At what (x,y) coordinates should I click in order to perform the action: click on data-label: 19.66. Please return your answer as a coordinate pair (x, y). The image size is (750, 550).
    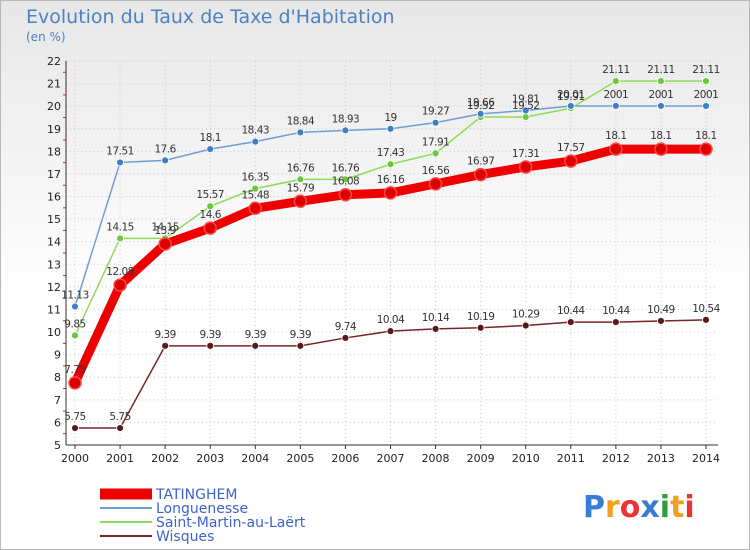
    Looking at the image, I should click on (481, 103).